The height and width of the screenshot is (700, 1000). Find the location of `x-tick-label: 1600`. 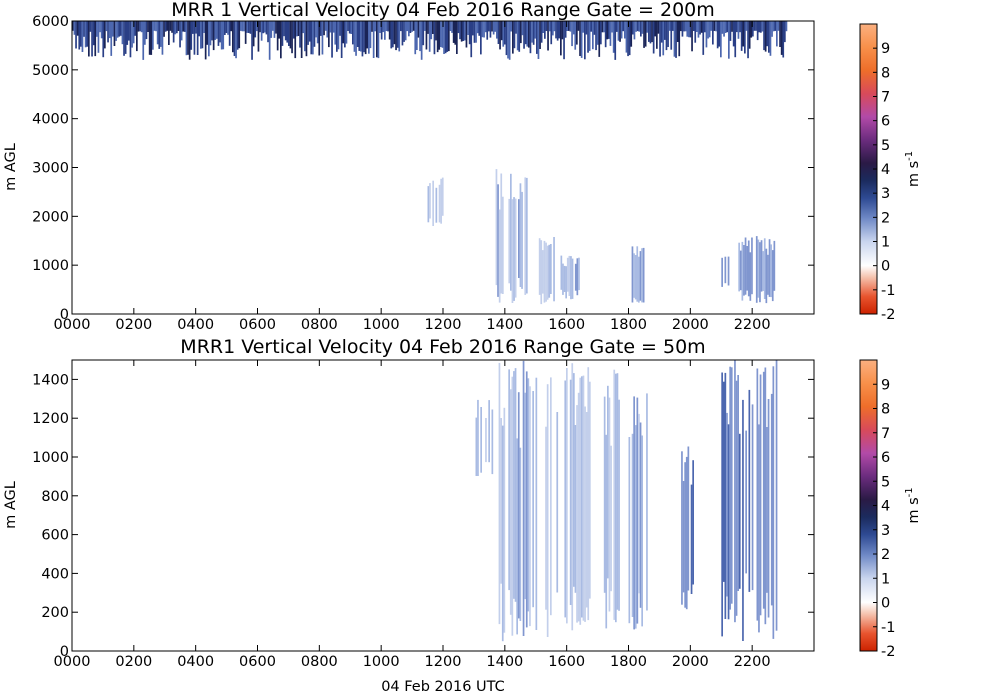

x-tick-label: 1600 is located at coordinates (566, 662).